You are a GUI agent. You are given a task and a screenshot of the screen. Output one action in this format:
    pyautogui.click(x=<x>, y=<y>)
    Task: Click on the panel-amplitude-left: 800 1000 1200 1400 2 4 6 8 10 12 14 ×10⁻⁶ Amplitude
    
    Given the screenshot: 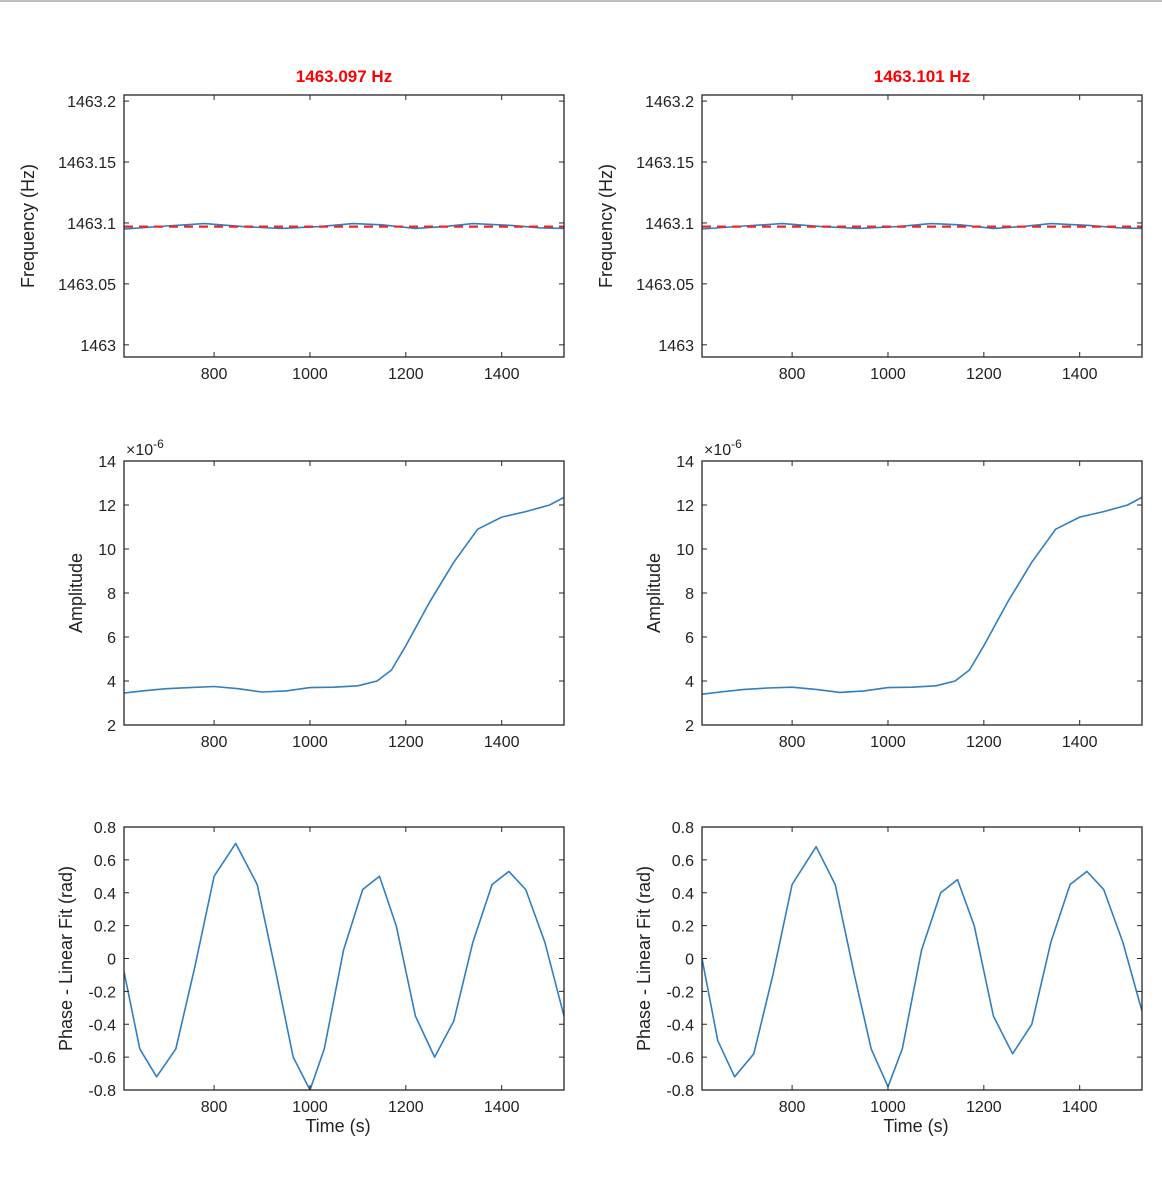 What is the action you would take?
    pyautogui.click(x=315, y=594)
    